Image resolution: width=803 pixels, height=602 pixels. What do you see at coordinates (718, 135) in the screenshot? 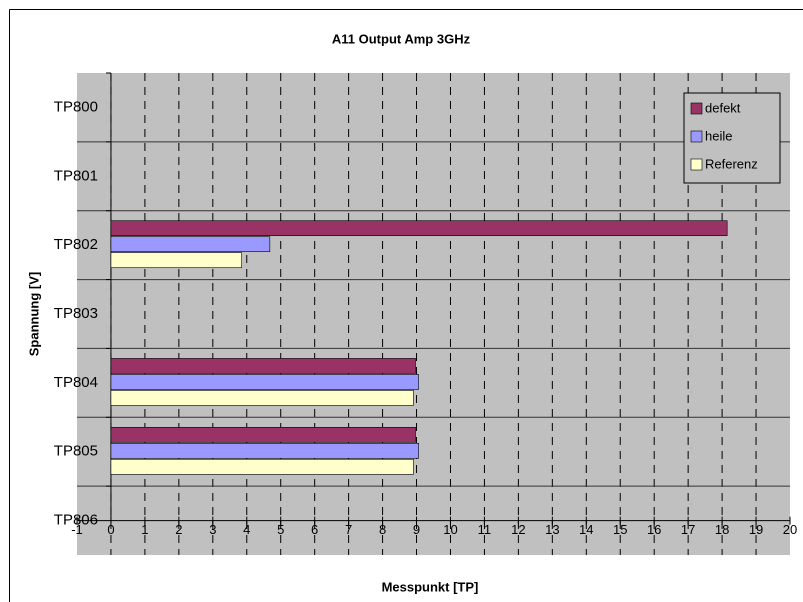
I see `legend-label: heile` at bounding box center [718, 135].